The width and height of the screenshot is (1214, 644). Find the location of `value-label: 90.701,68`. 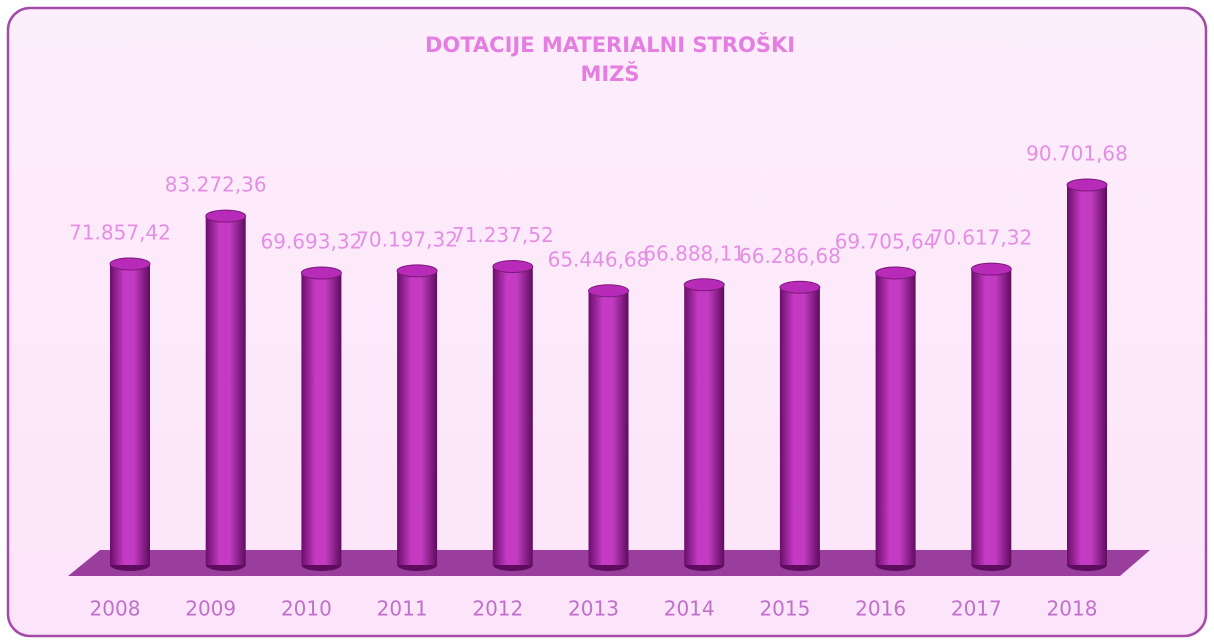

value-label: 90.701,68 is located at coordinates (1077, 154).